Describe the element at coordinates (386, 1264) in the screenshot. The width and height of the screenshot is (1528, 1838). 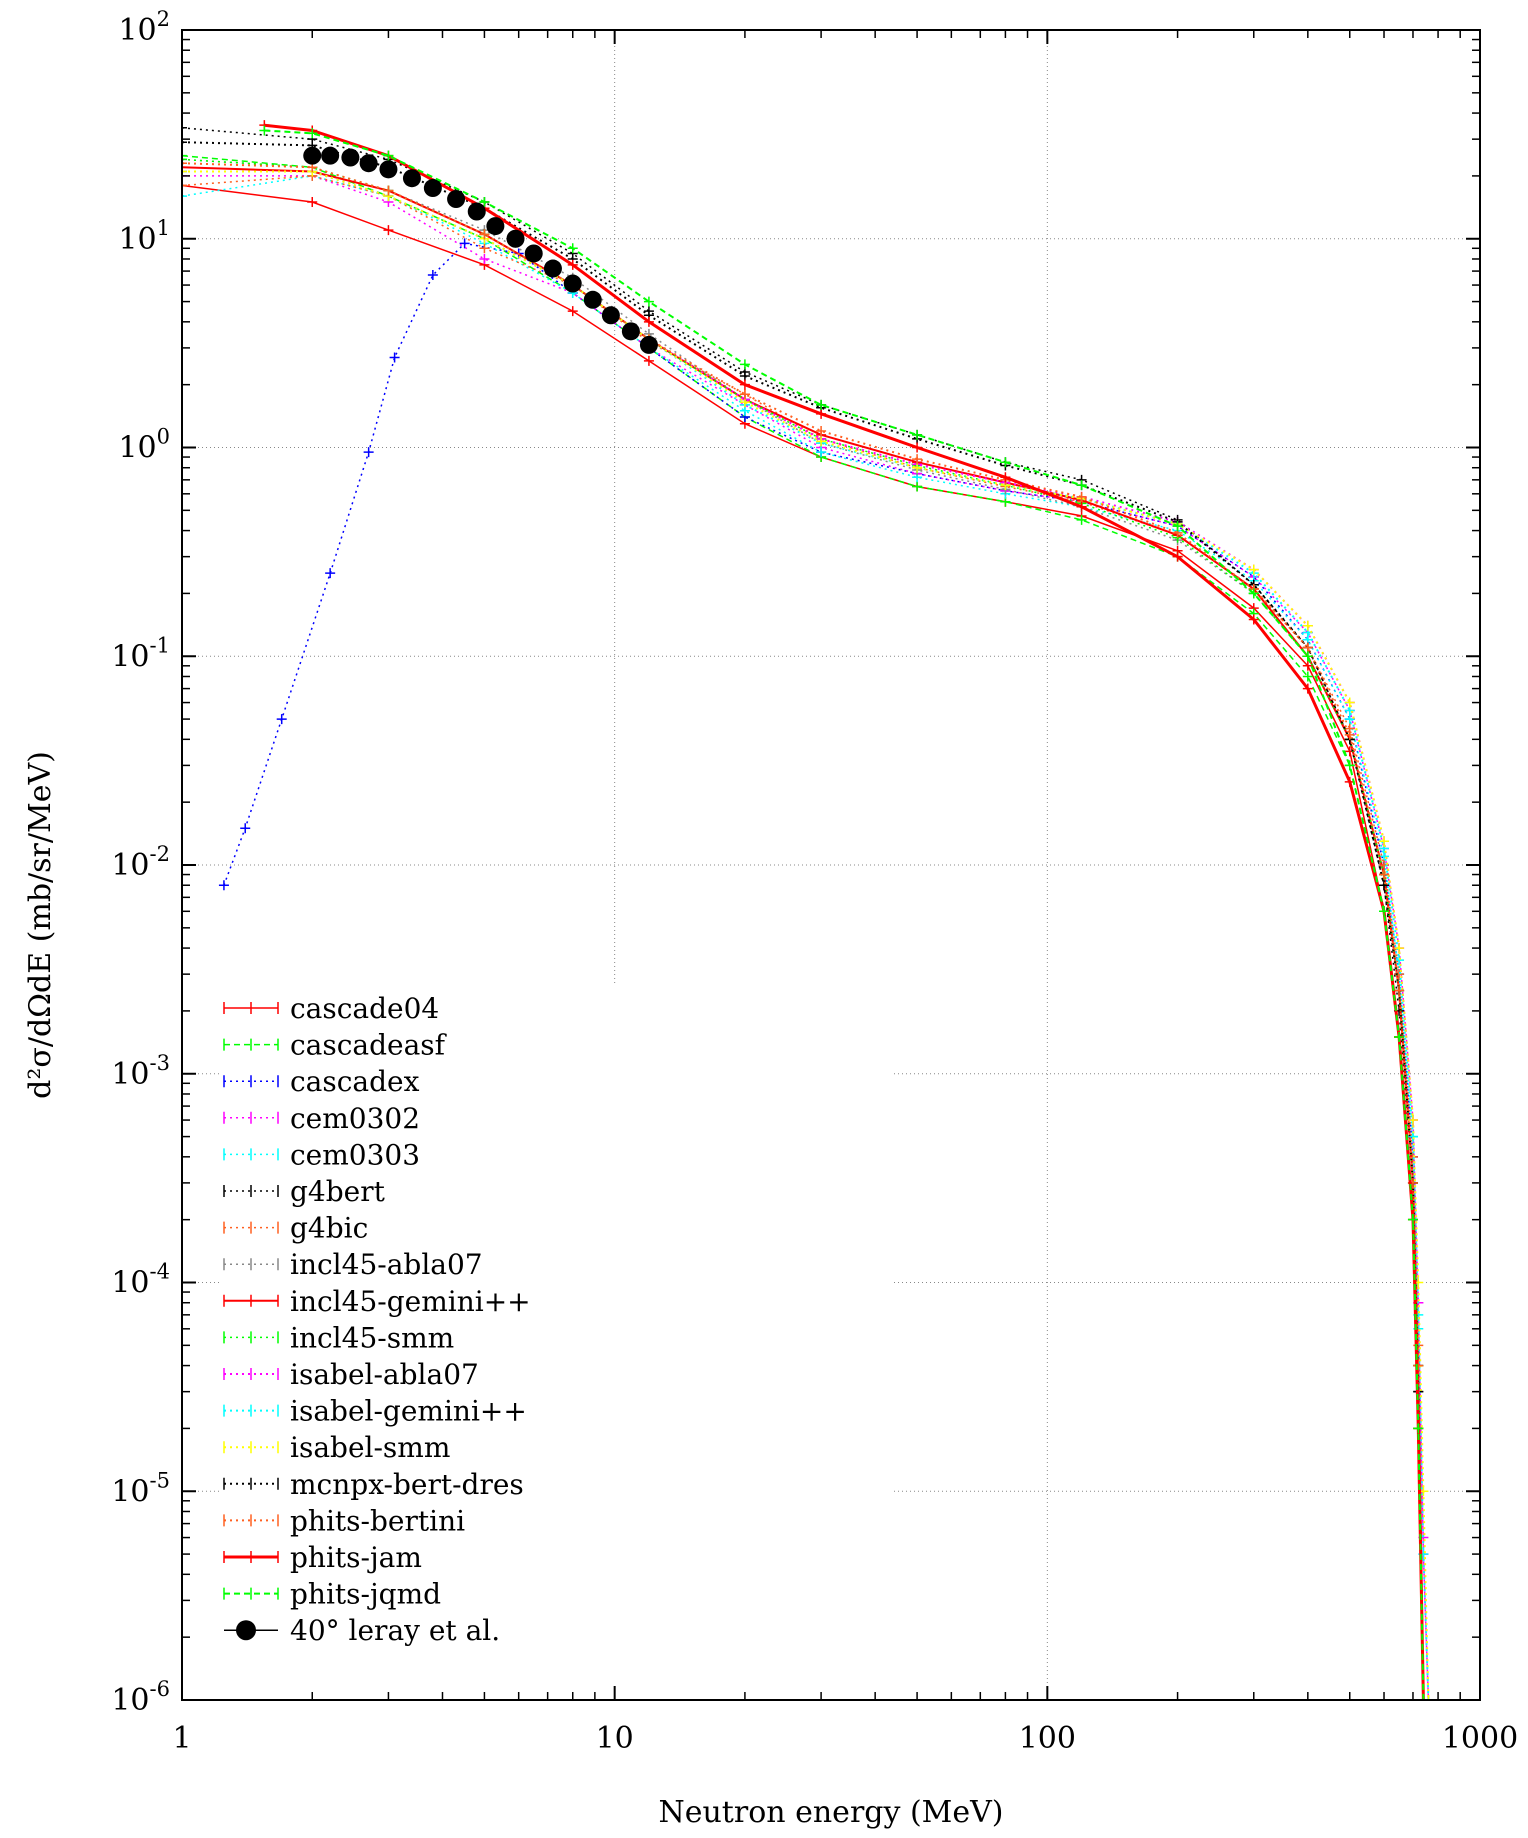
I see `legend-label: incl45-abla07` at that location.